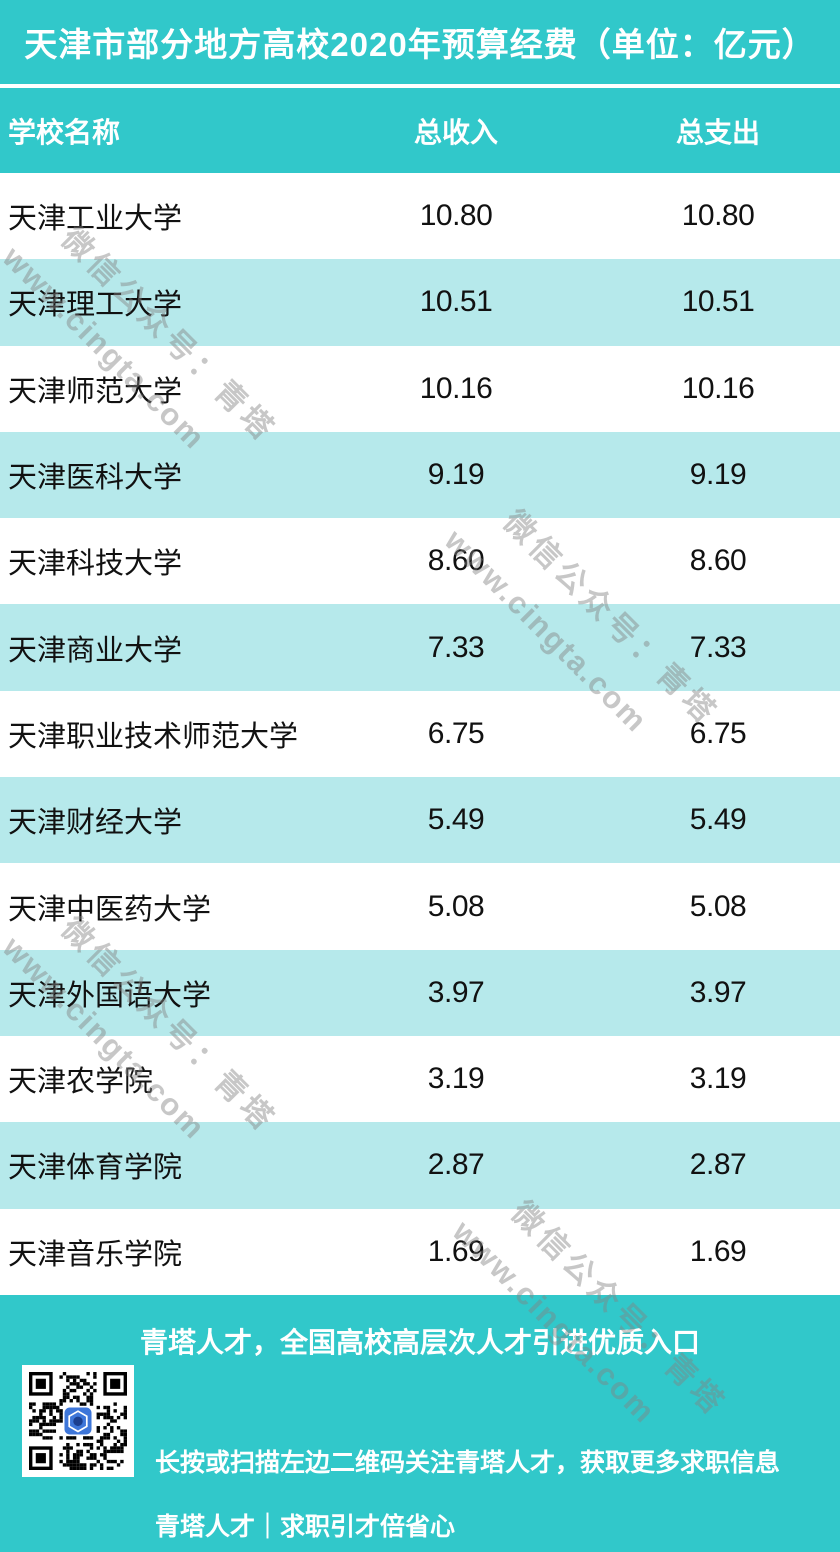  Describe the element at coordinates (420, 561) in the screenshot. I see `table-row: 天津科技大学 8.60 8.60` at that location.